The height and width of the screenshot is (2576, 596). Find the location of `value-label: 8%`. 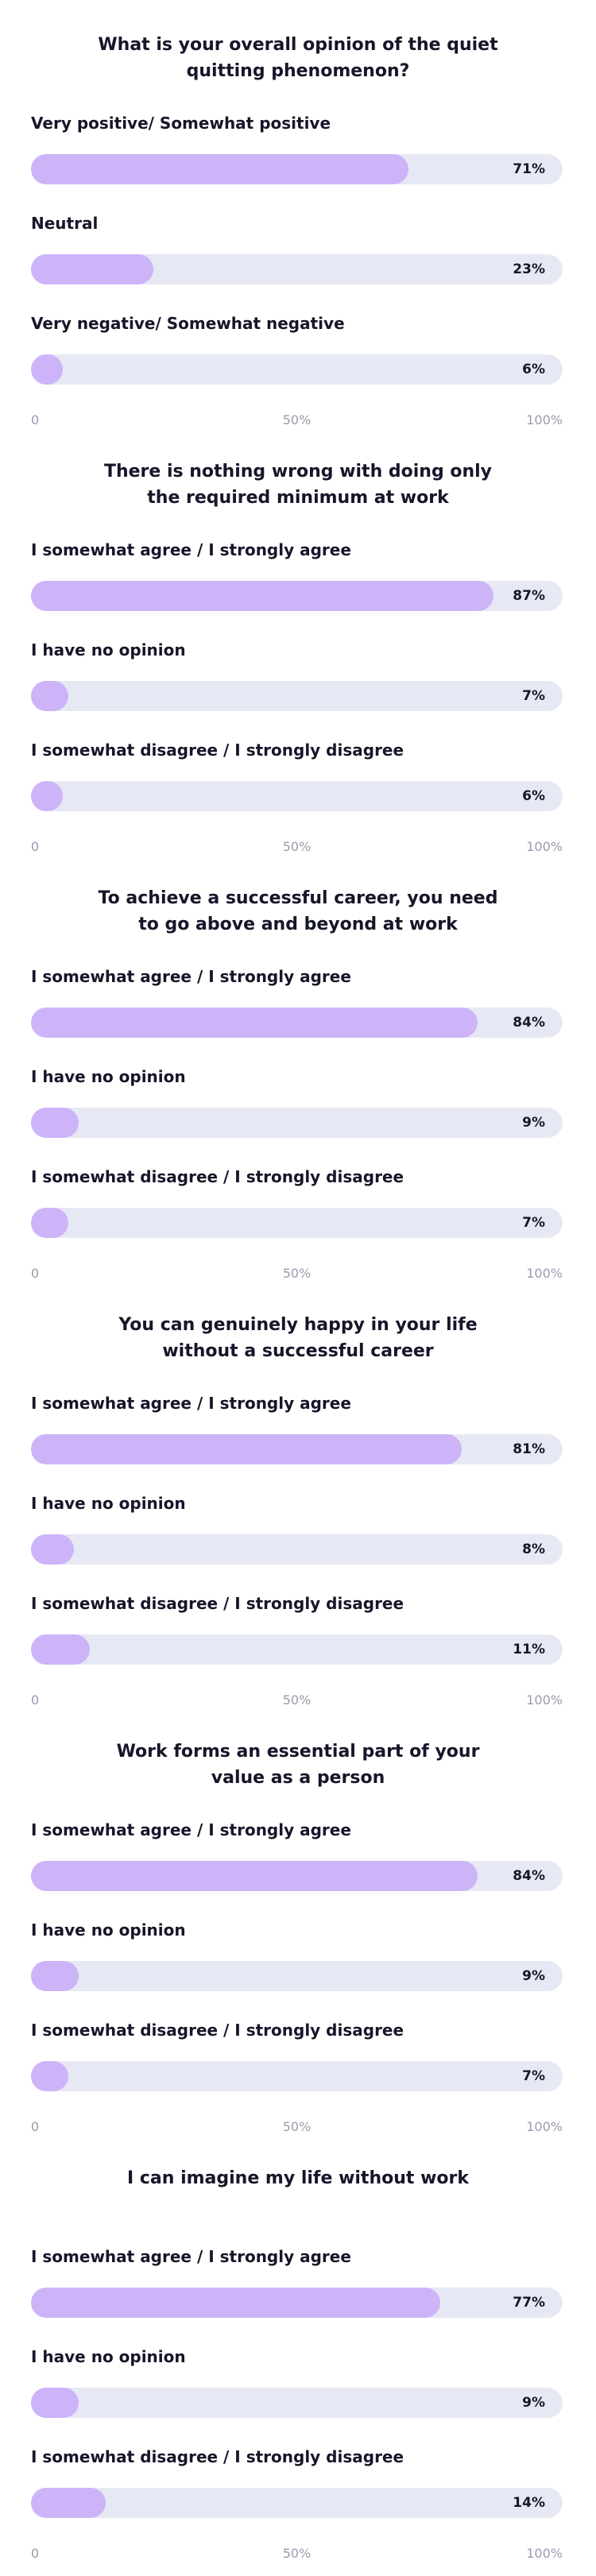

value-label: 8% is located at coordinates (533, 1549).